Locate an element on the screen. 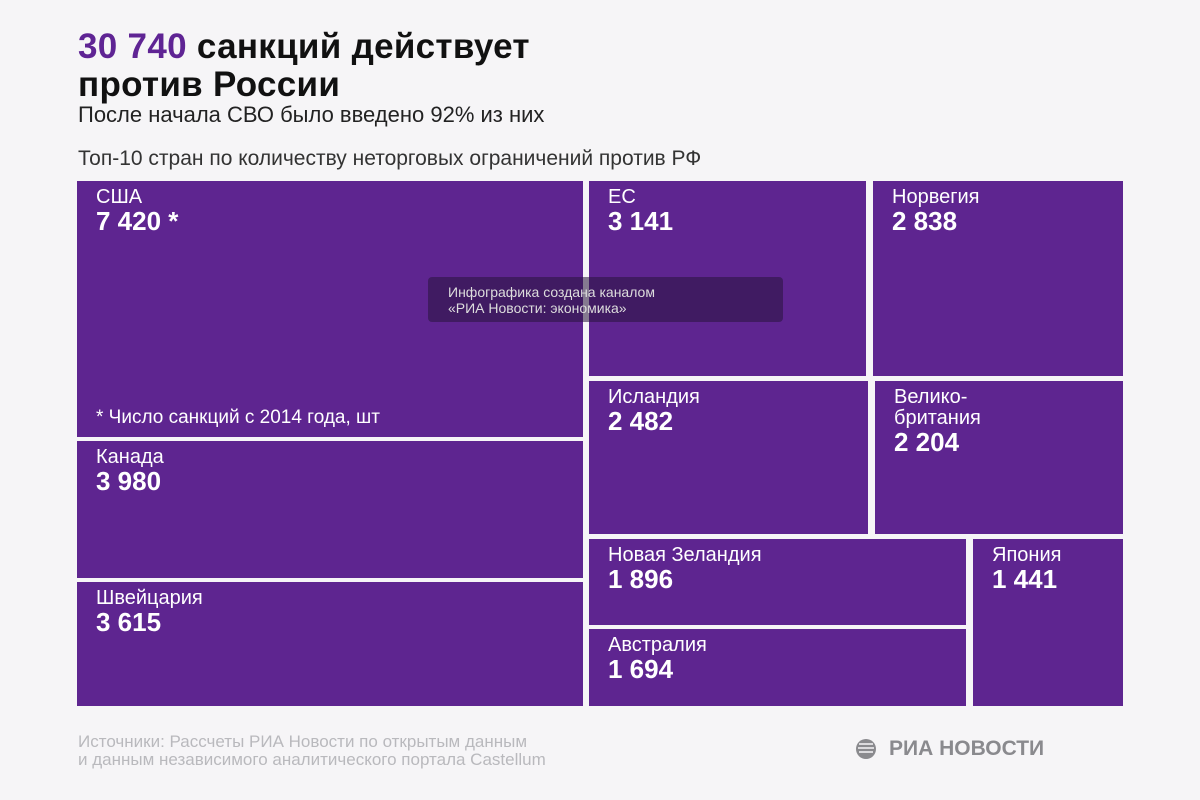 This screenshot has width=1200, height=800. treemap-tile: Австралия 1 694 is located at coordinates (777, 667).